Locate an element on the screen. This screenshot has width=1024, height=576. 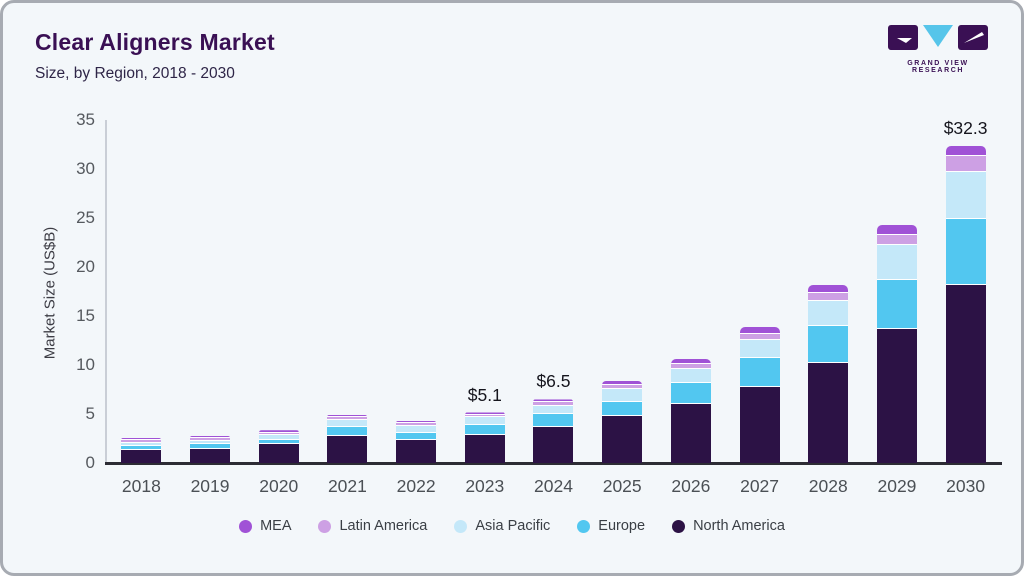
bar-column-2028 is located at coordinates (828, 291).